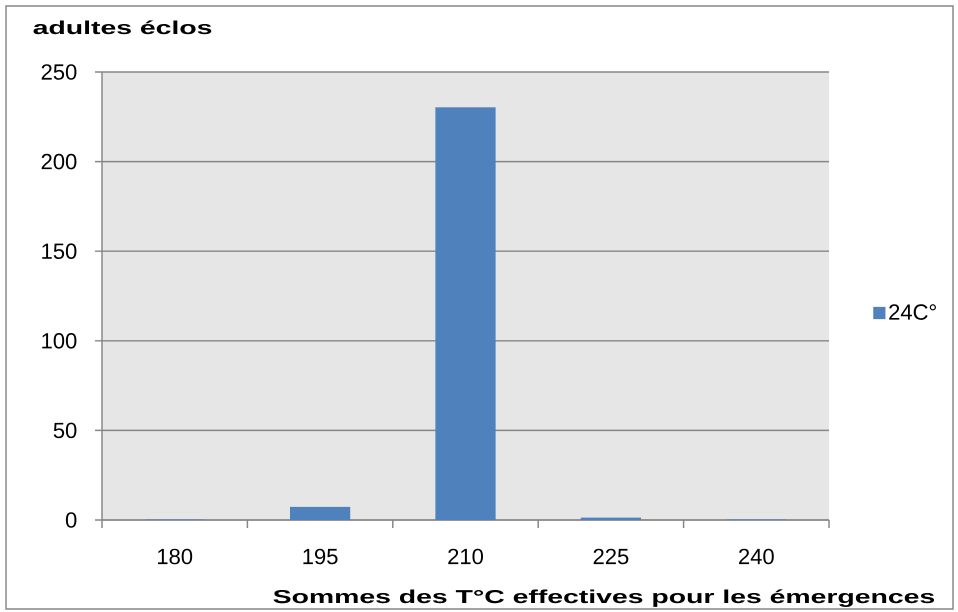 The width and height of the screenshot is (958, 612). Describe the element at coordinates (756, 556) in the screenshot. I see `x-tick-label: 240` at that location.